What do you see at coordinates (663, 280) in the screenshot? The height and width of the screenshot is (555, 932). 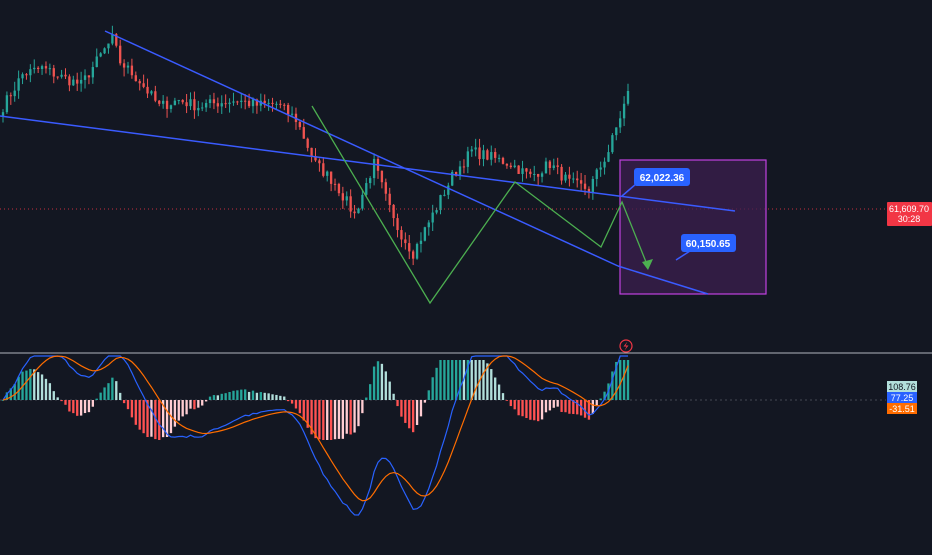 I see `upper-trendline-extension` at bounding box center [663, 280].